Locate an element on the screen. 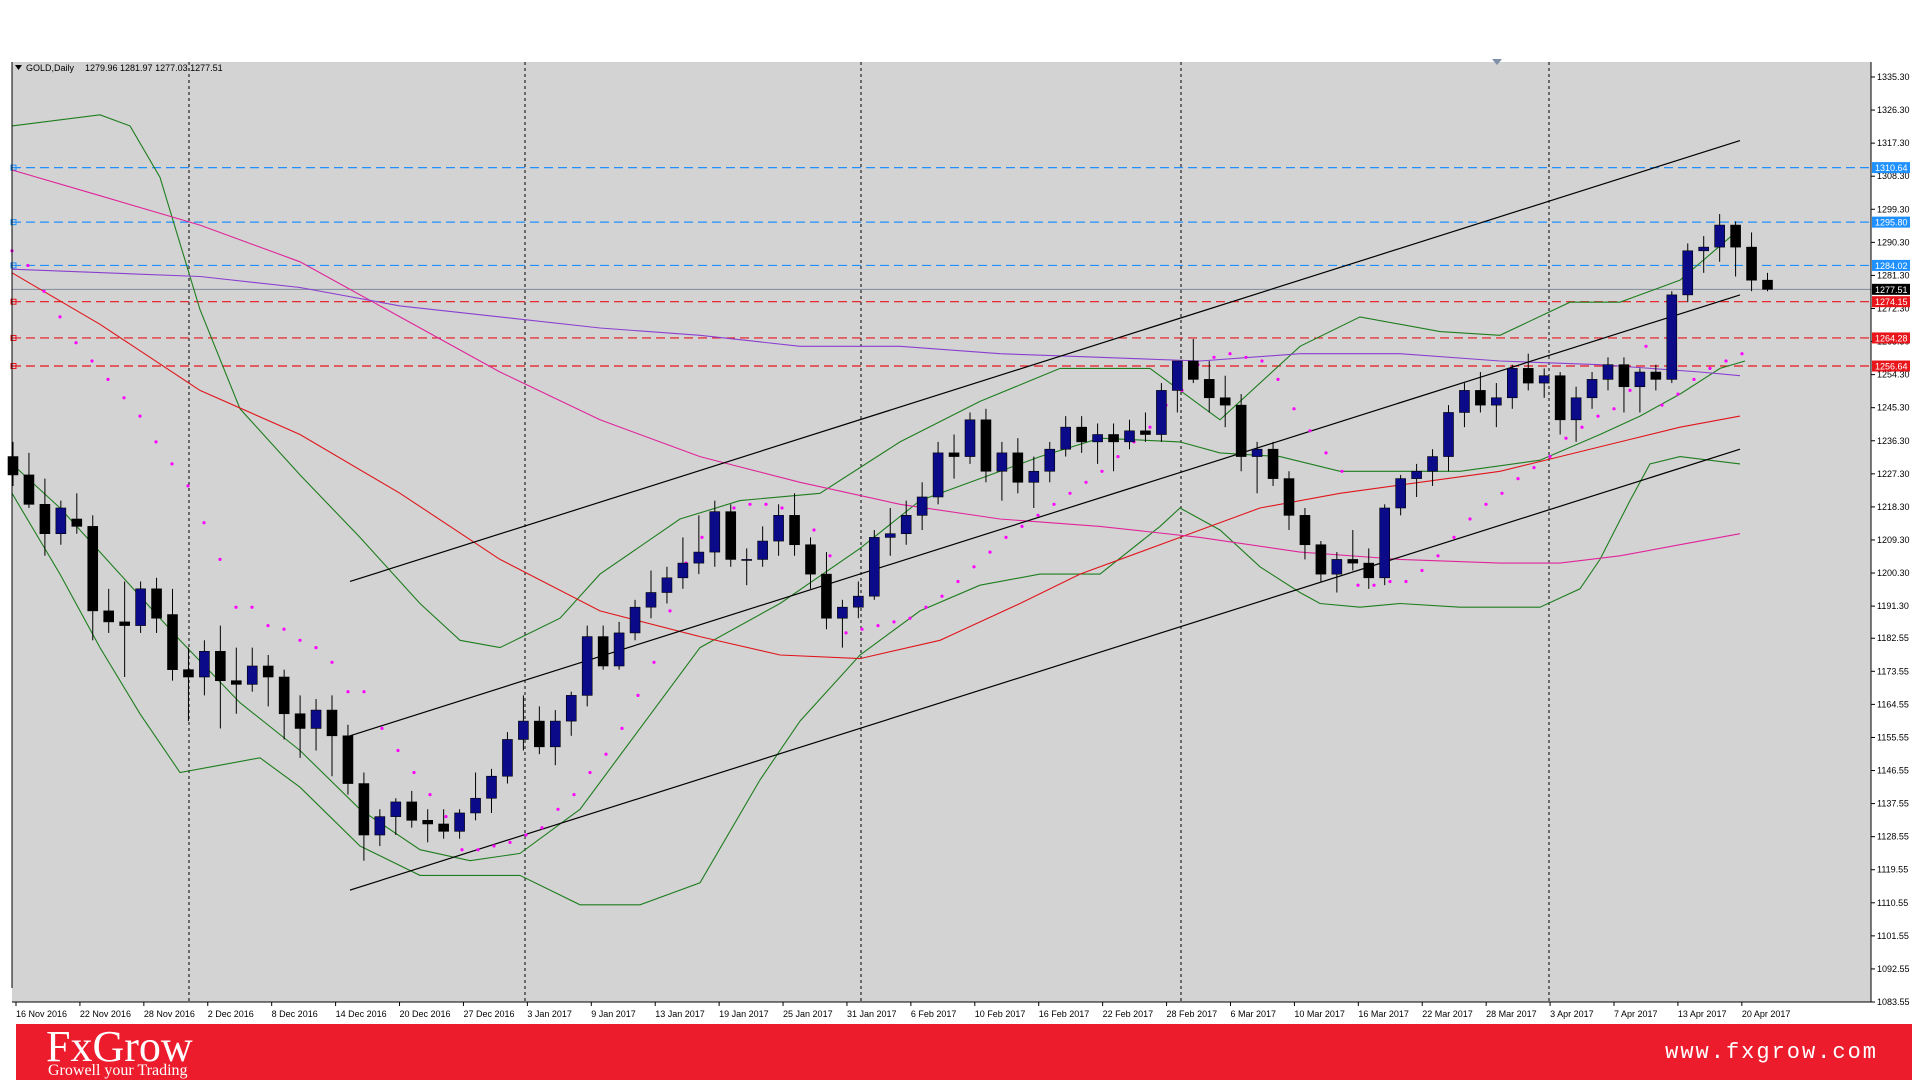 The width and height of the screenshot is (1920, 1085). moving-average-purple-line is located at coordinates (876, 322).